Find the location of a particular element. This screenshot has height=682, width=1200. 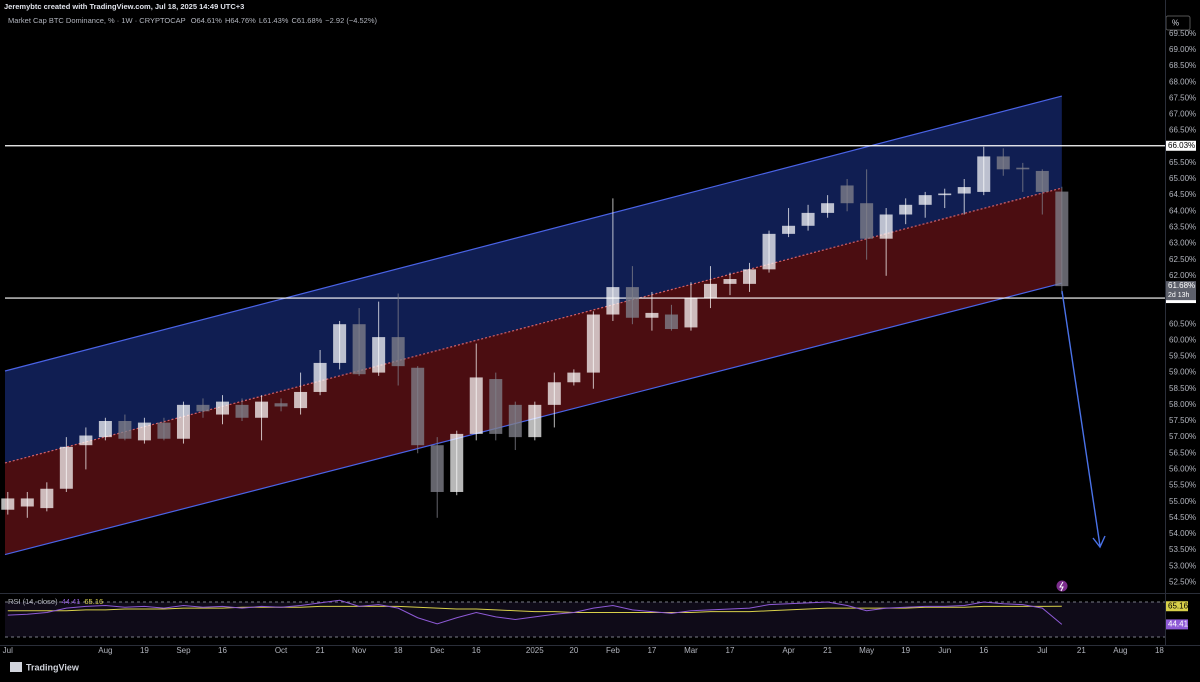

y-tick-label: 54.00% is located at coordinates (1182, 533).